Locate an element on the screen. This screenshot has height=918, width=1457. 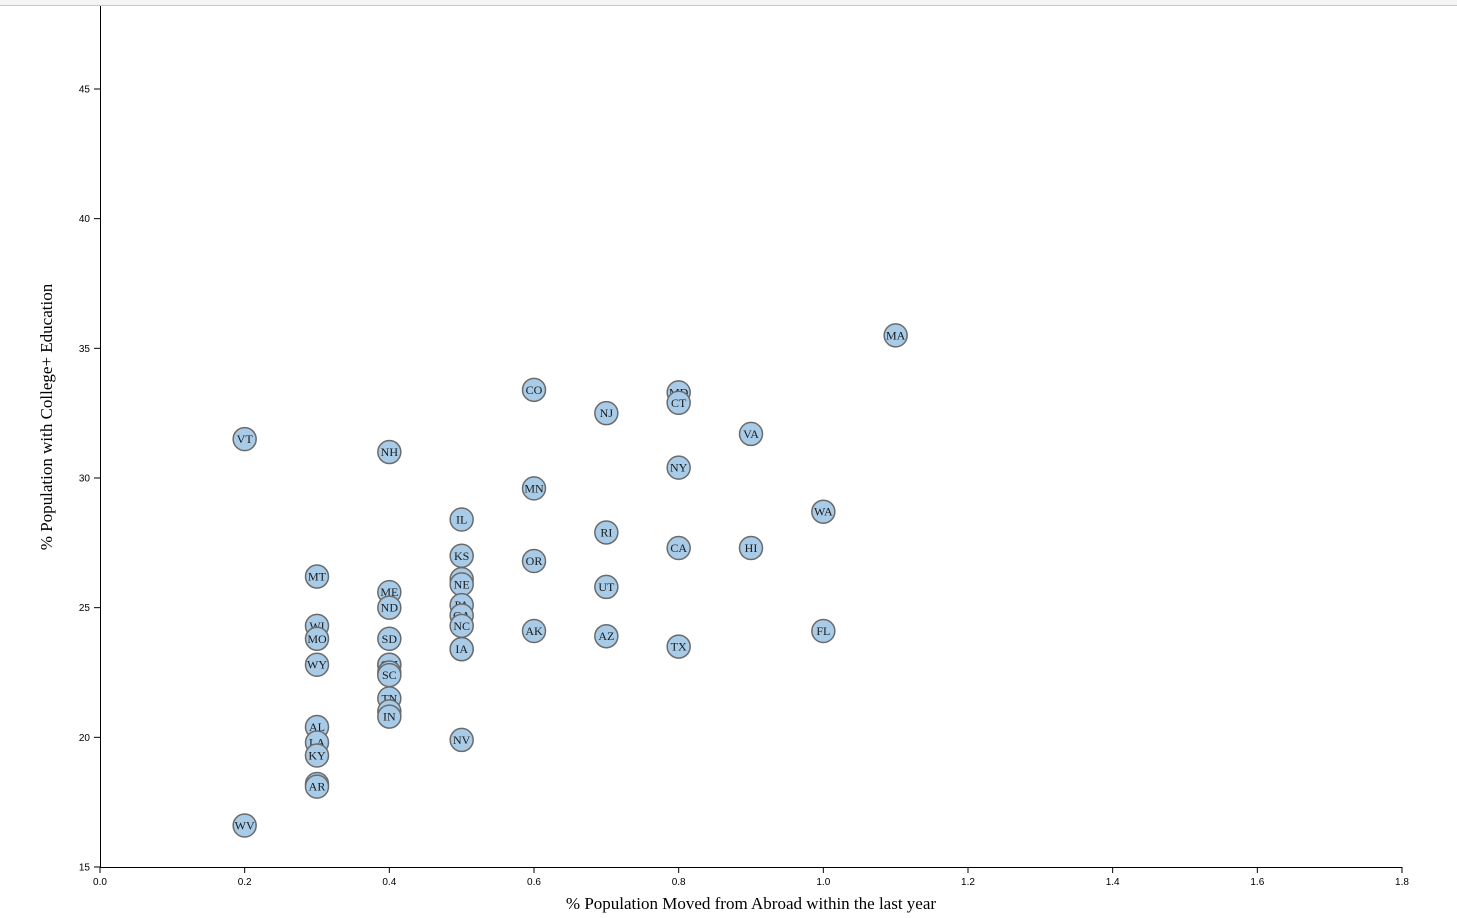
data-point-tx: TX is located at coordinates (678, 646).